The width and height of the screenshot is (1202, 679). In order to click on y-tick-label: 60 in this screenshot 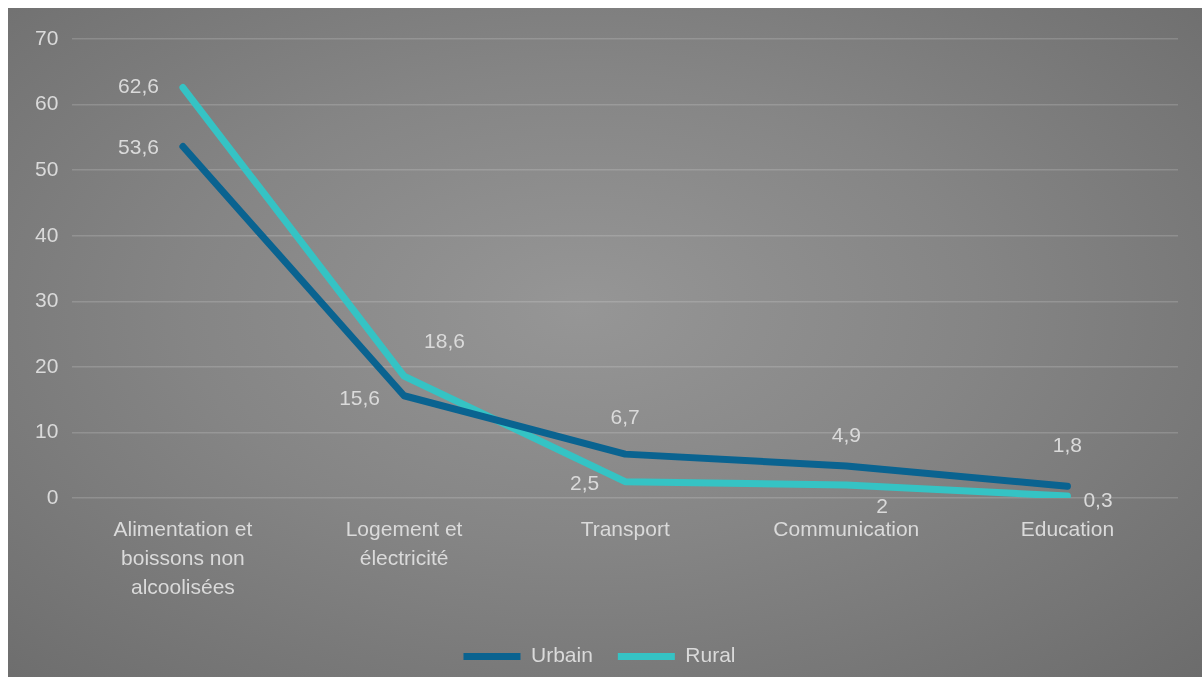, I will do `click(47, 103)`.